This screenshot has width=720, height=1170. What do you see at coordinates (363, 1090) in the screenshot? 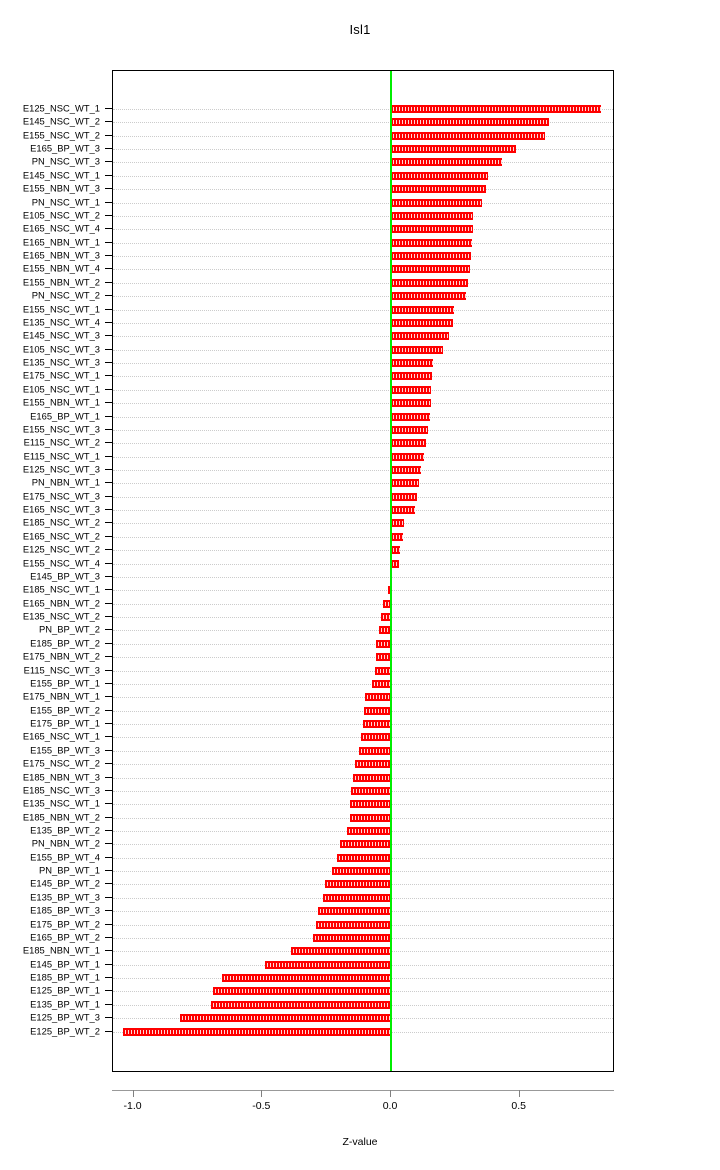
I see `x-axis-line` at bounding box center [363, 1090].